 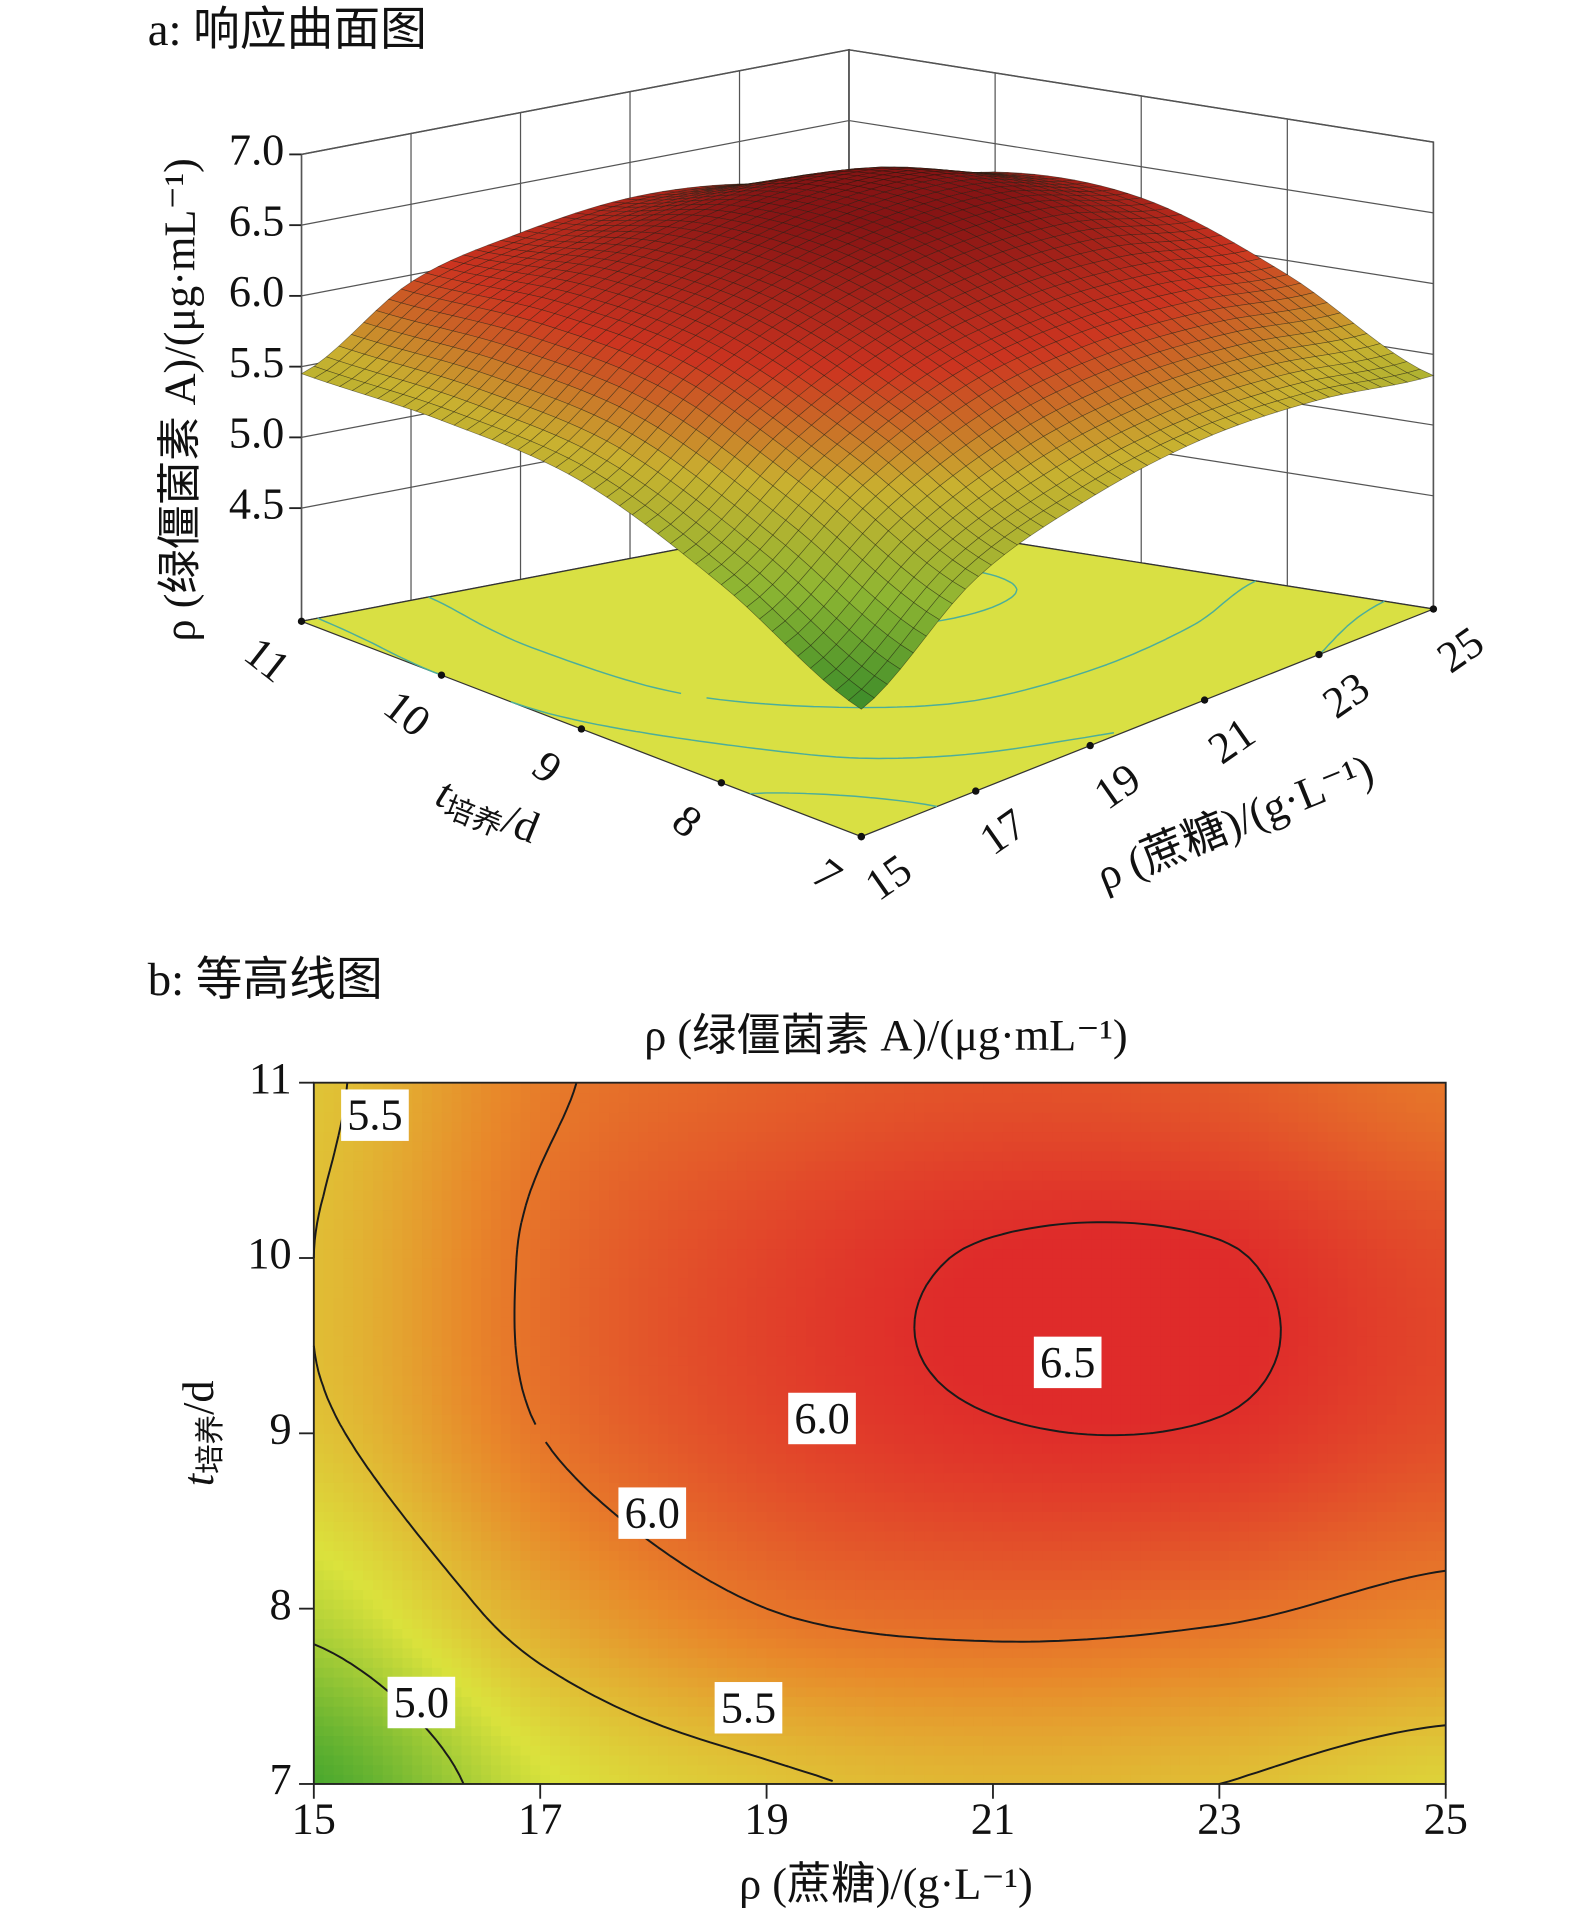 I want to click on chart-subtitle: ρ (绿僵菌素 A)/(μg·mL⁻¹), so click(x=885, y=1035).